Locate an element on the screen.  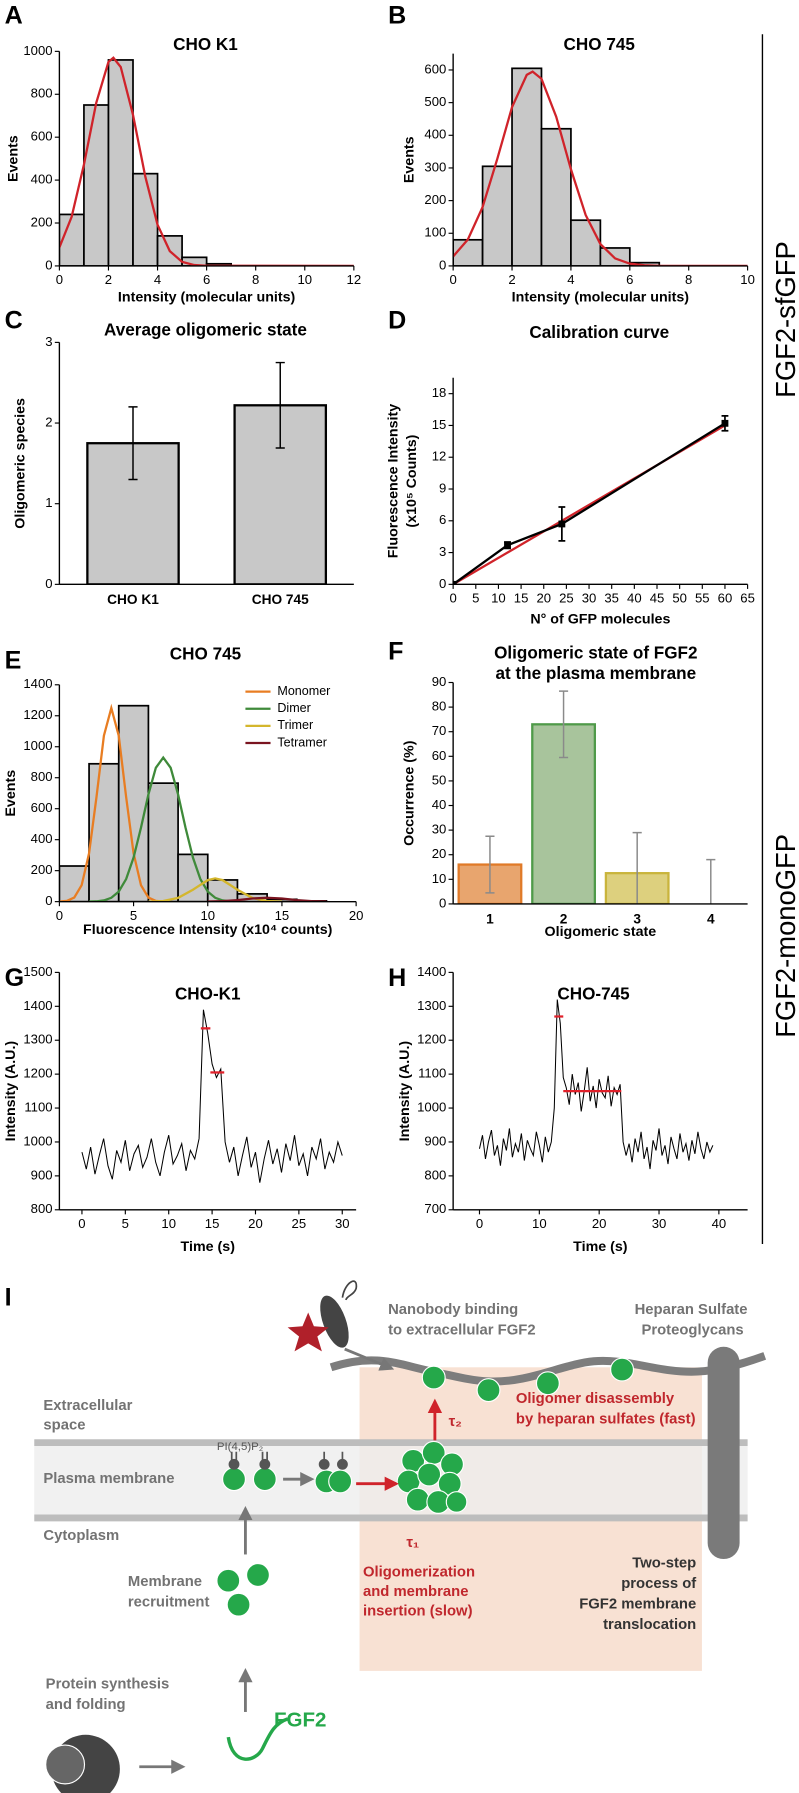
y-tick-label: 20 is located at coordinates (439, 853).